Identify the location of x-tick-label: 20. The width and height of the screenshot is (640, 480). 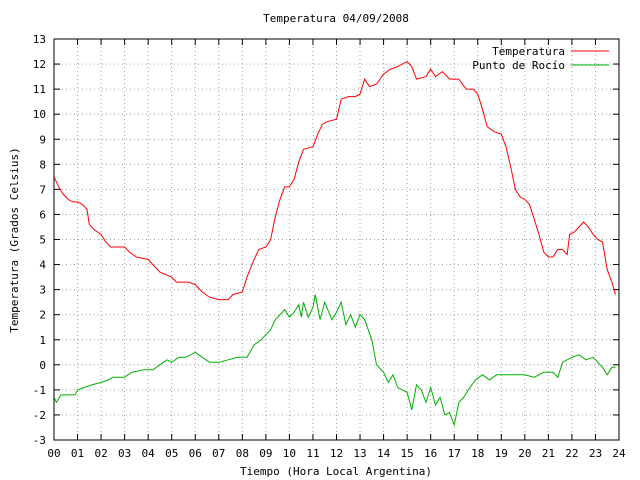
(524, 453).